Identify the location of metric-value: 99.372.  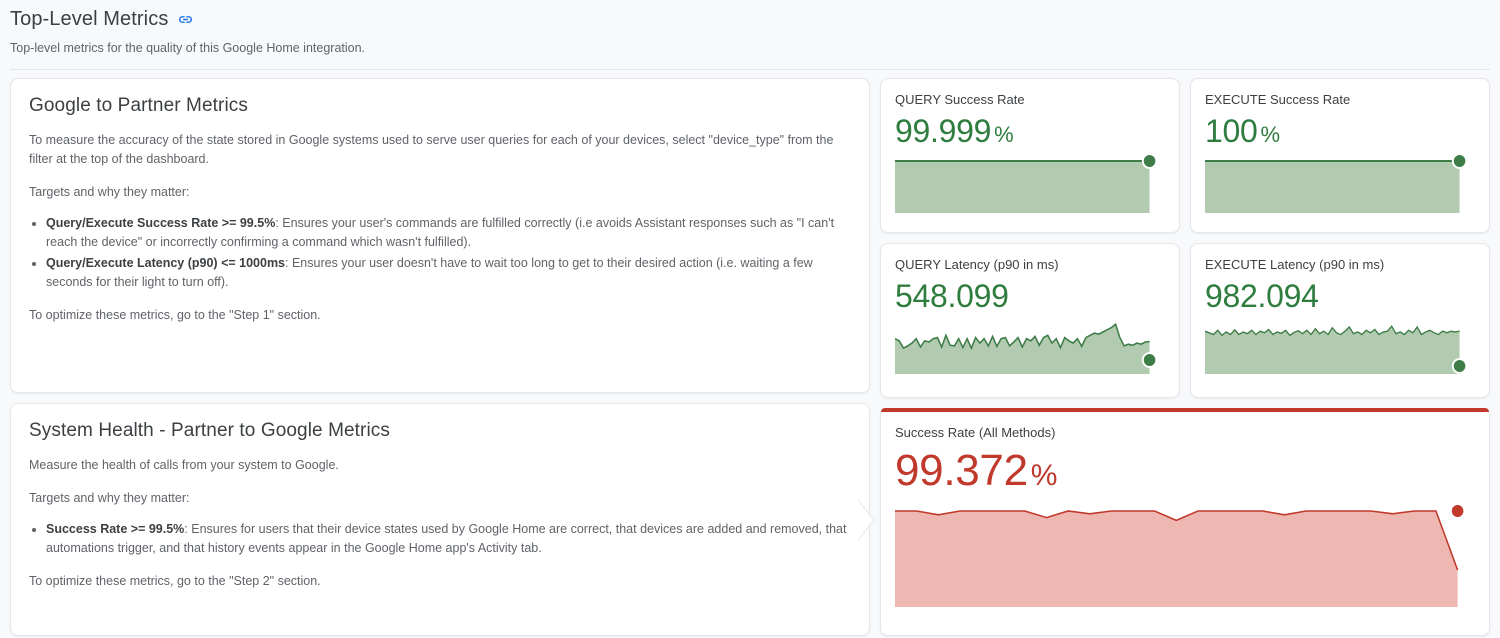
(961, 470).